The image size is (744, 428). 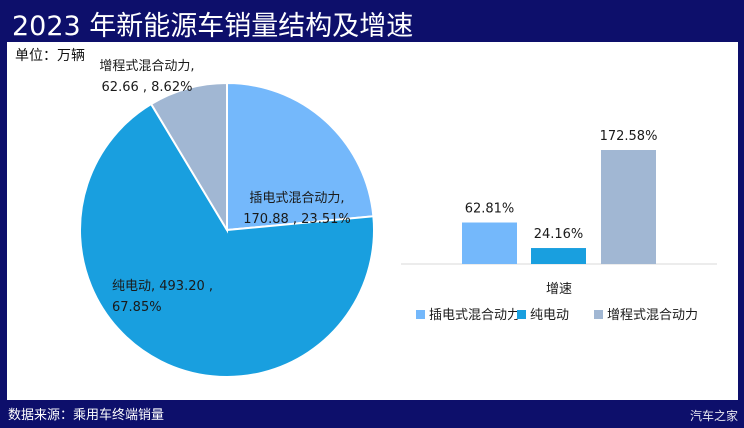 What do you see at coordinates (474, 315) in the screenshot?
I see `legend-label: 插电式混合动力` at bounding box center [474, 315].